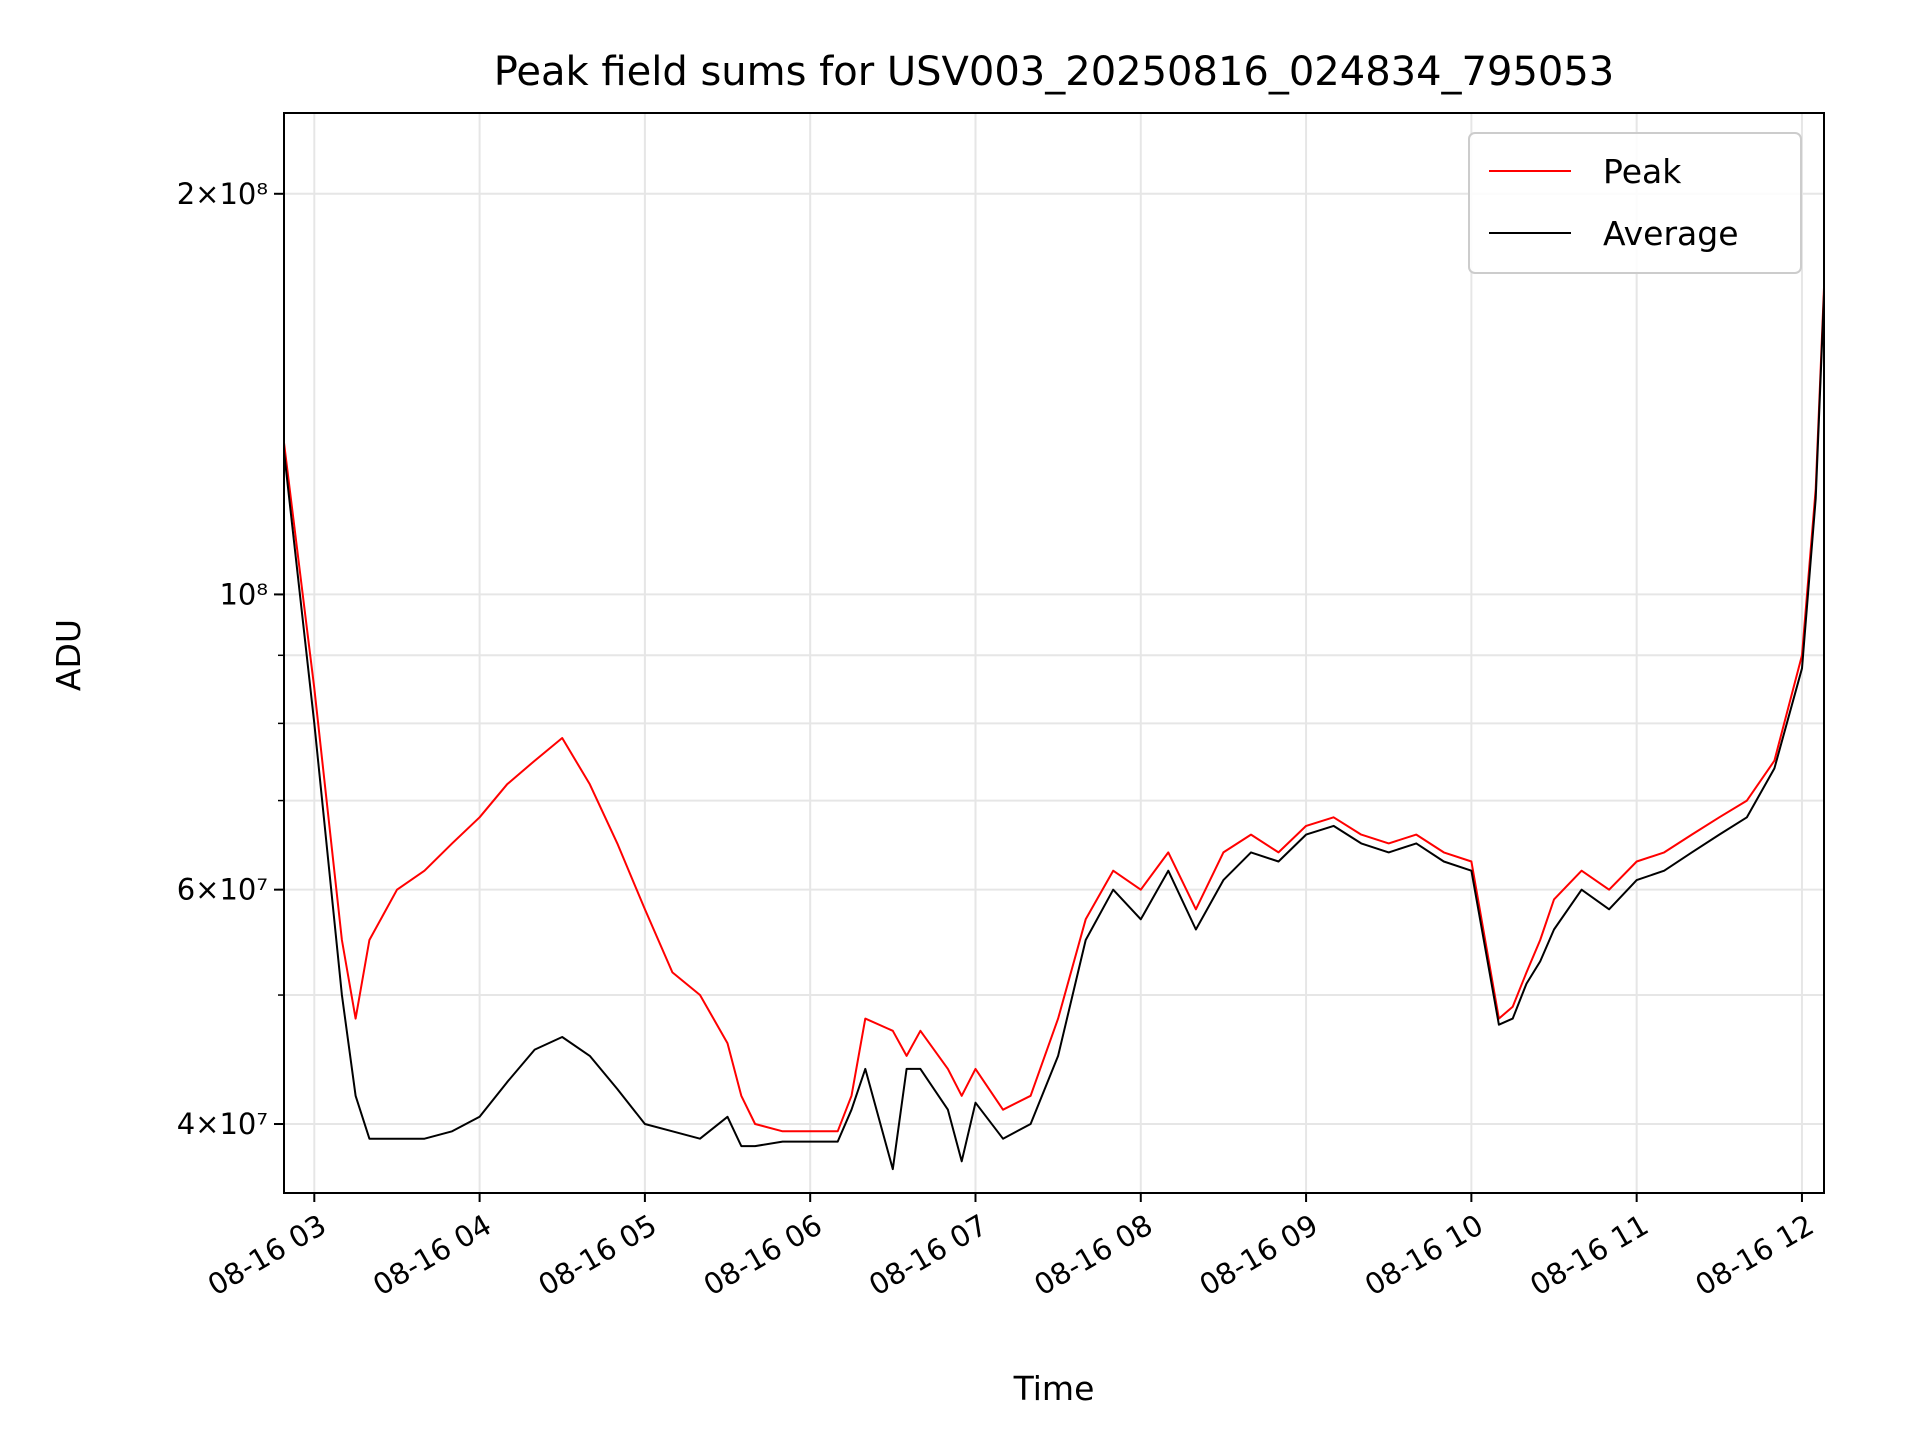 This screenshot has width=1920, height=1440. I want to click on legend: Peak Average, so click(1635, 203).